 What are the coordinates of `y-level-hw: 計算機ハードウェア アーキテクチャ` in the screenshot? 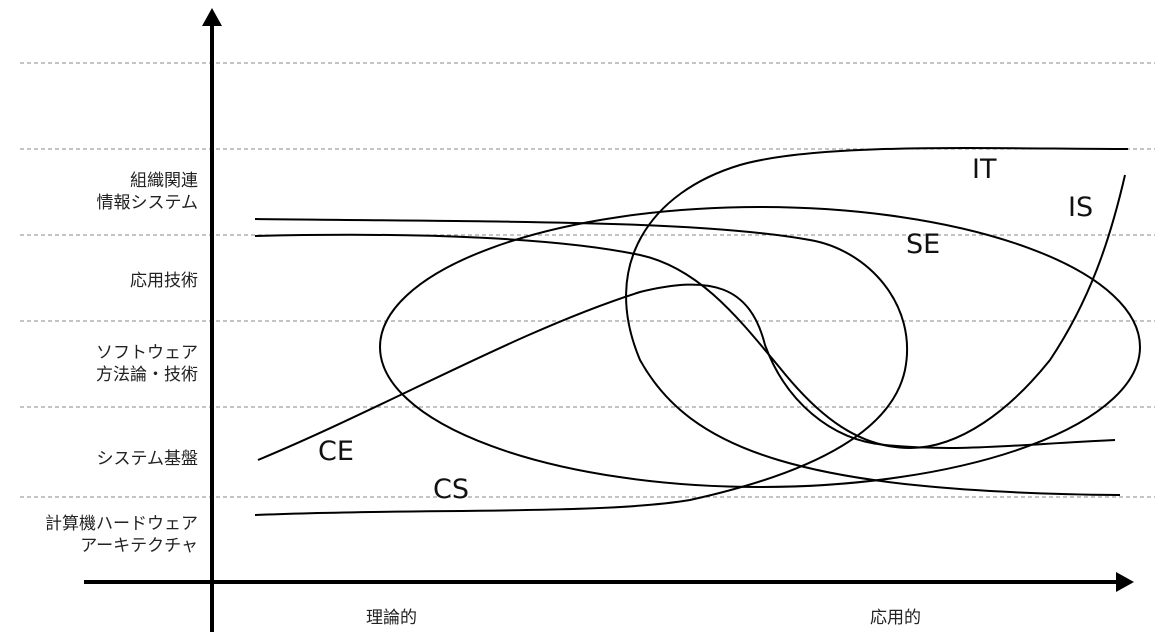 It's located at (121, 535).